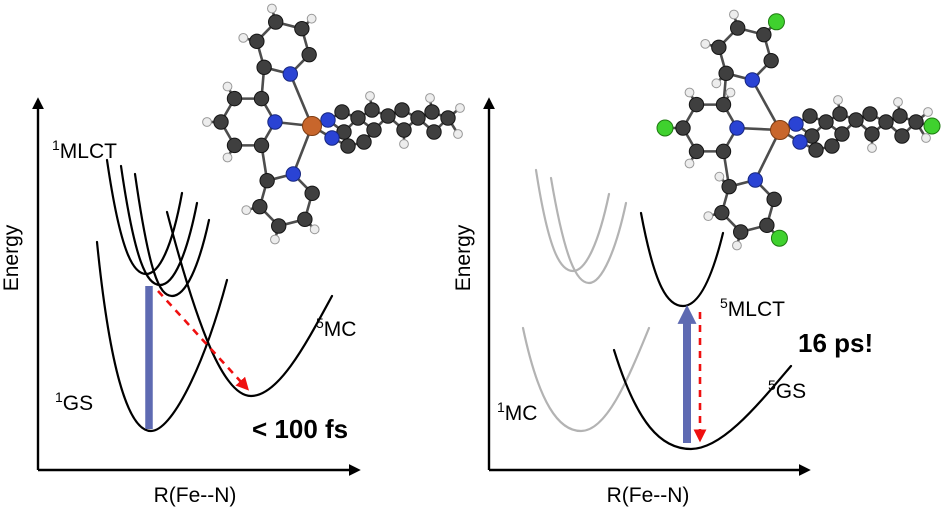 Image resolution: width=951 pixels, height=516 pixels. What do you see at coordinates (835, 343) in the screenshot?
I see `right-timescale-annotation: 16 ps!` at bounding box center [835, 343].